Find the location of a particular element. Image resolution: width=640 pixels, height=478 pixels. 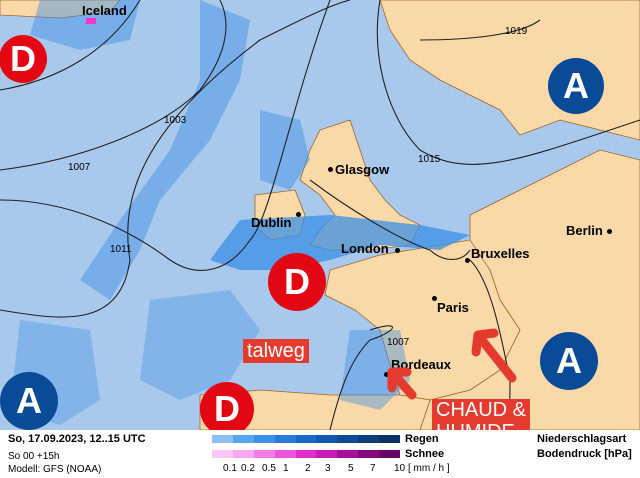

city-label-paris: Paris is located at coordinates (453, 307).